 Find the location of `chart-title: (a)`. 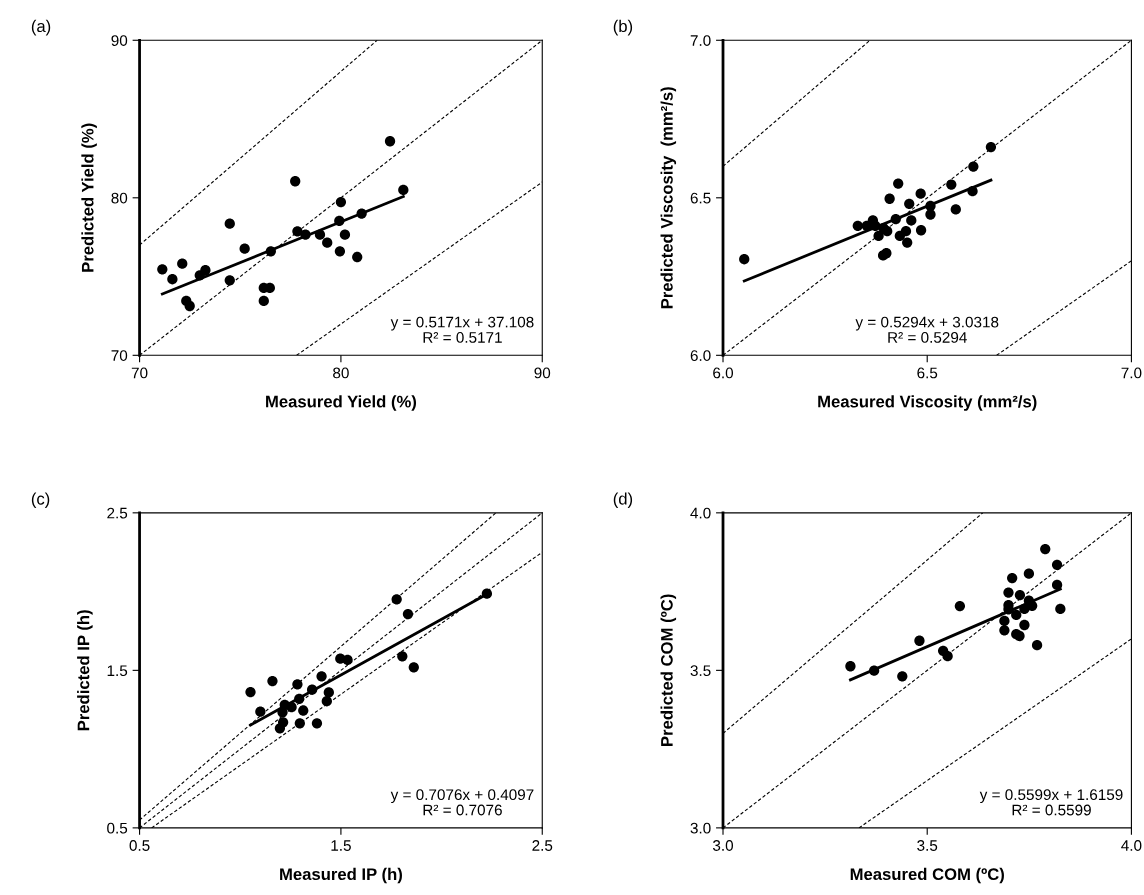

chart-title: (a) is located at coordinates (41, 27).